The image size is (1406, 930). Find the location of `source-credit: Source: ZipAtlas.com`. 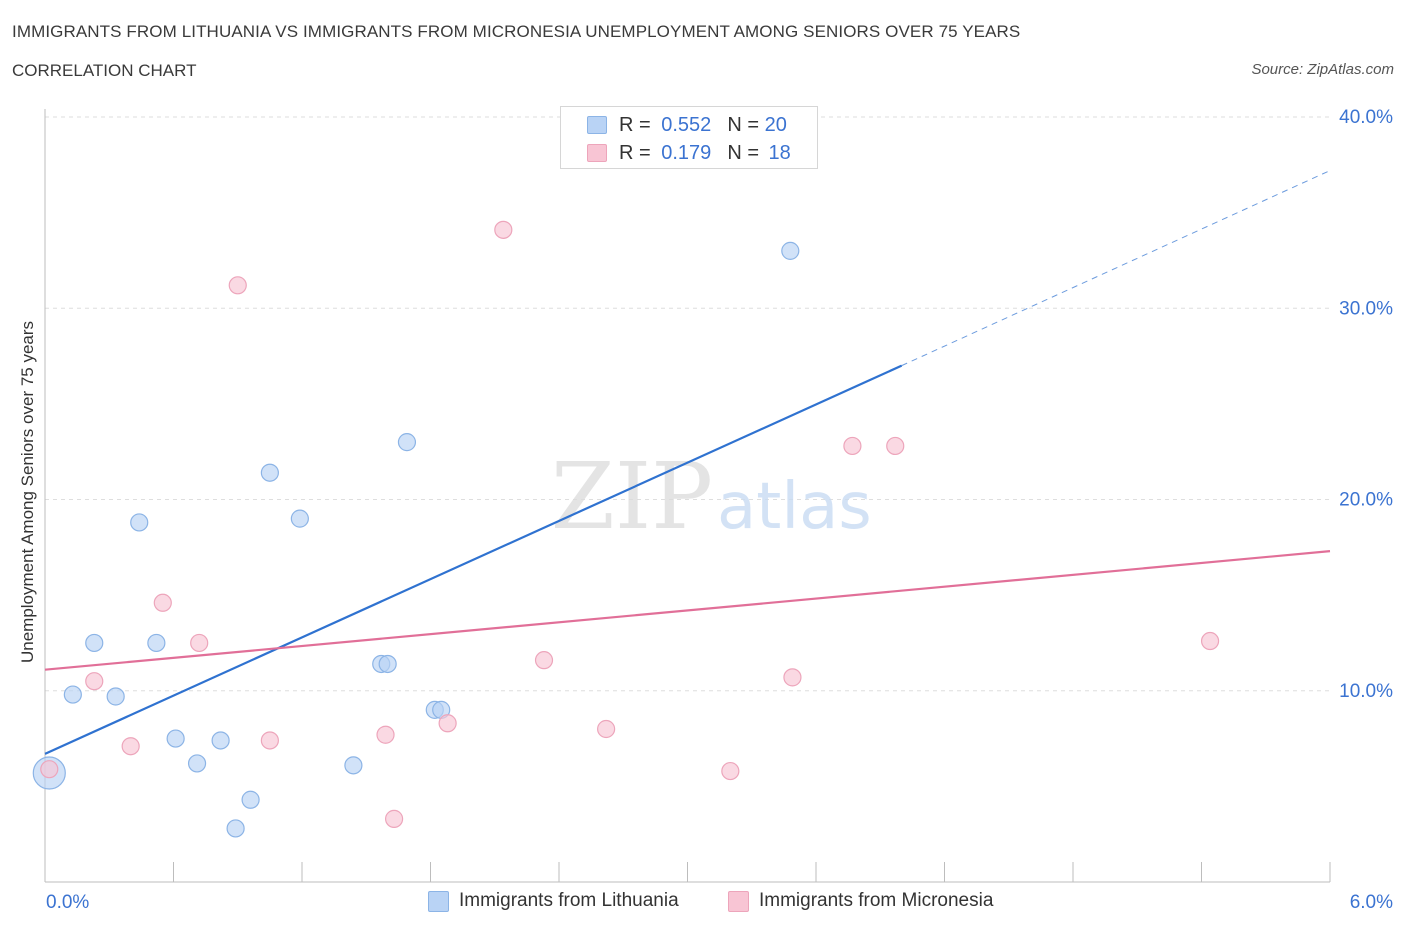

source-credit: Source: ZipAtlas.com is located at coordinates (1322, 69).